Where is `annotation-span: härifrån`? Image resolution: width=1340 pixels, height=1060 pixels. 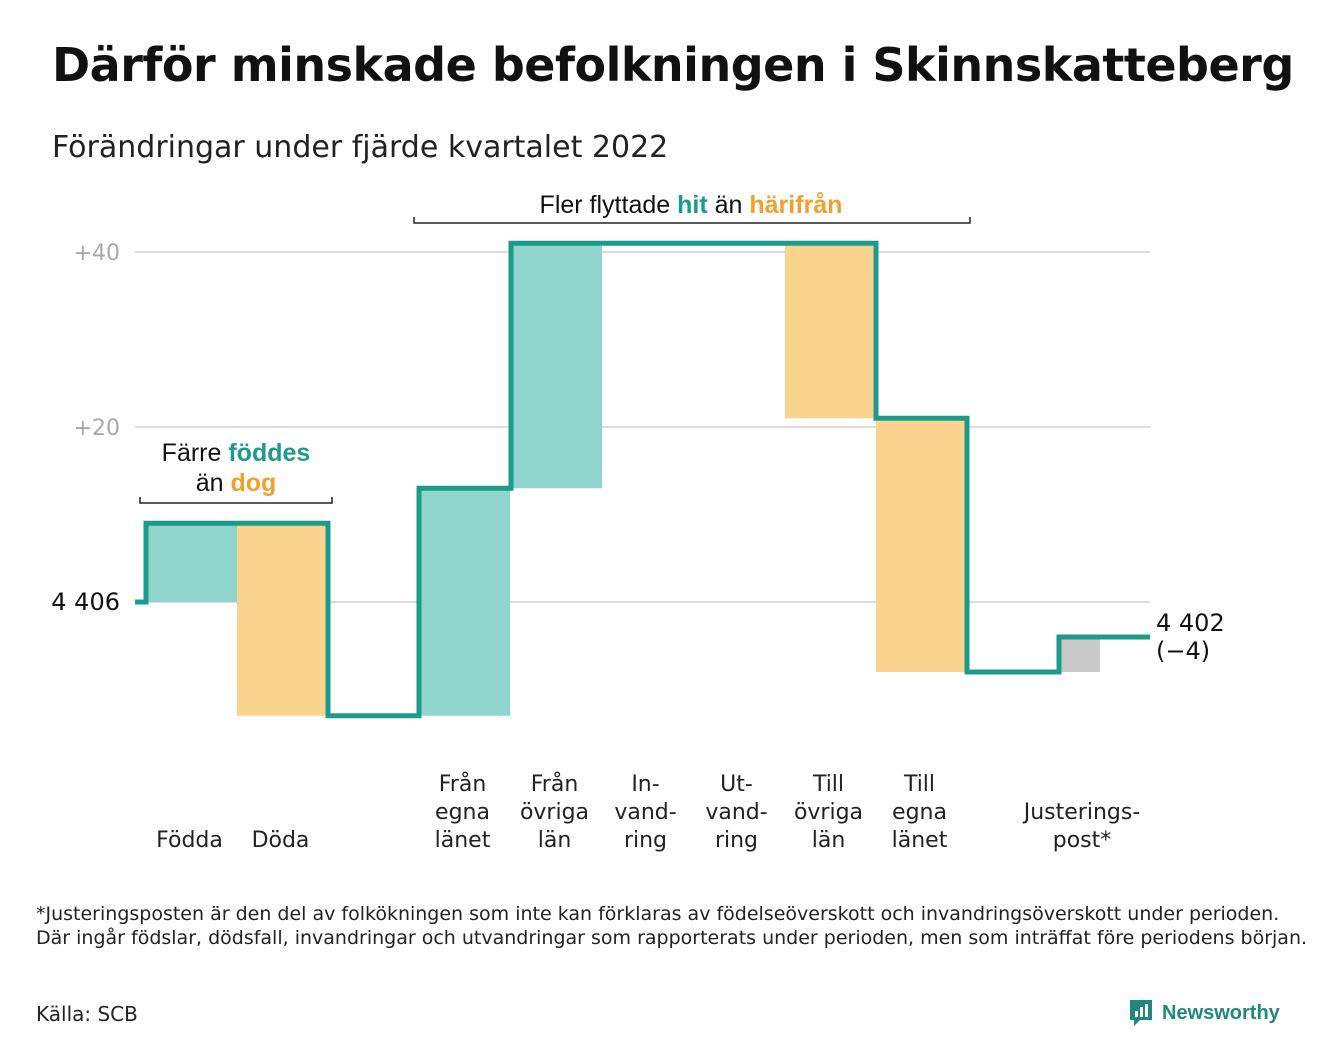
annotation-span: härifrån is located at coordinates (795, 205).